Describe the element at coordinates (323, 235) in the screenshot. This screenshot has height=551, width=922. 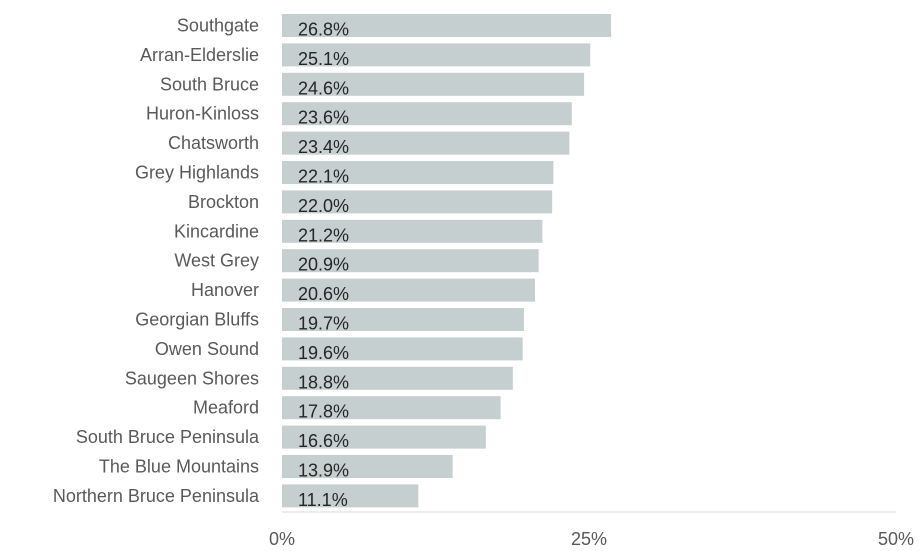
I see `value-label: 21.2%` at that location.